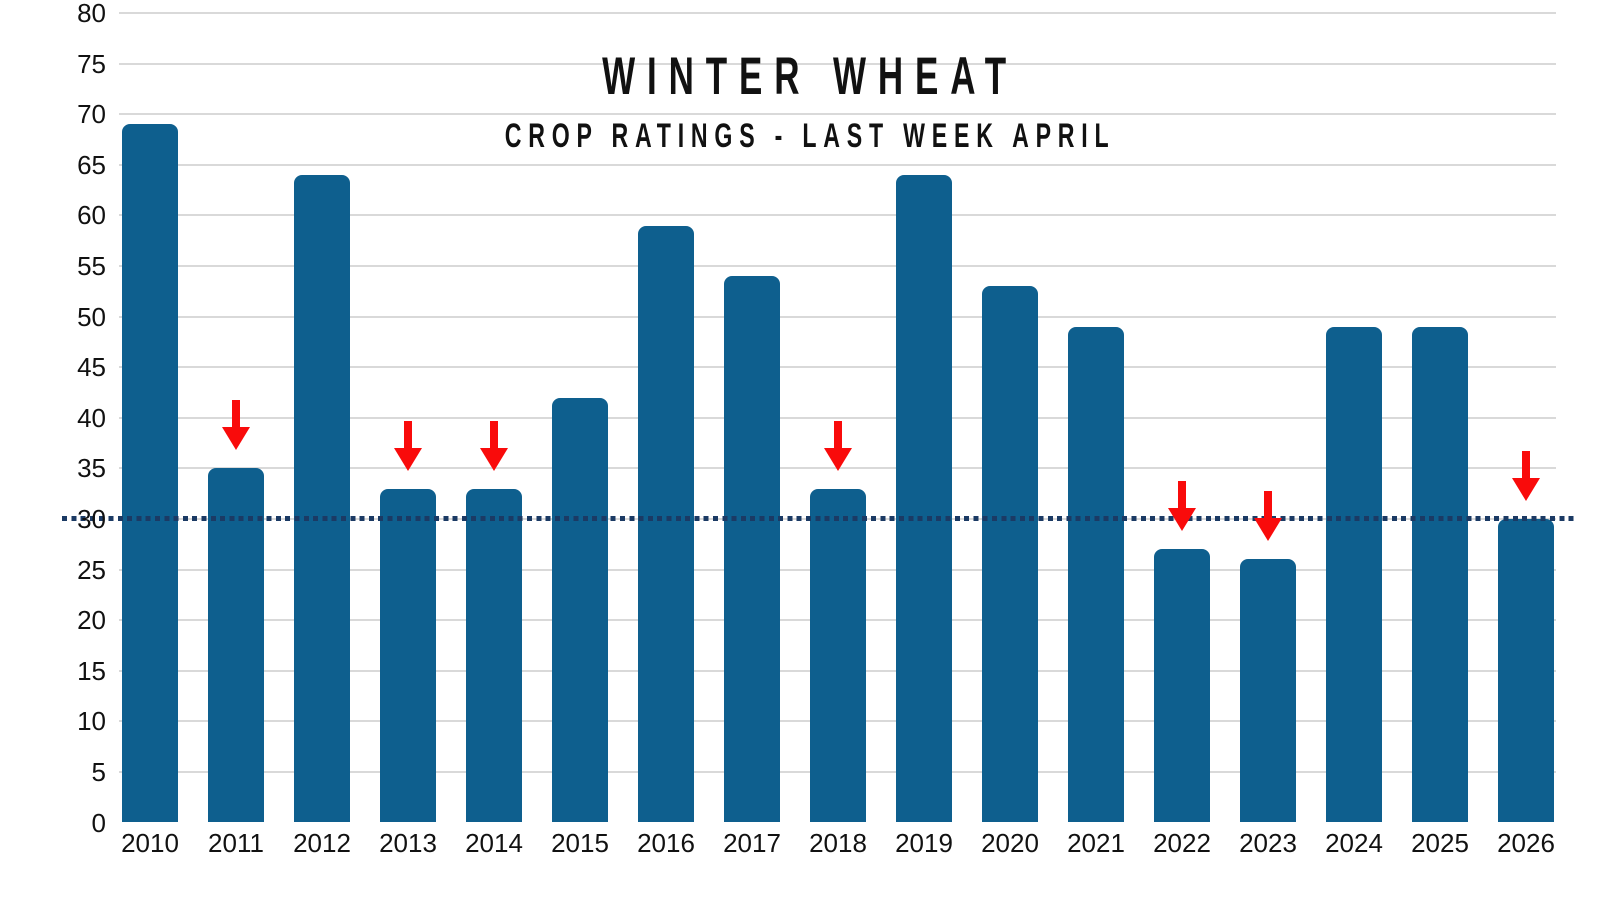  Describe the element at coordinates (838, 655) in the screenshot. I see `bar-2018` at that location.